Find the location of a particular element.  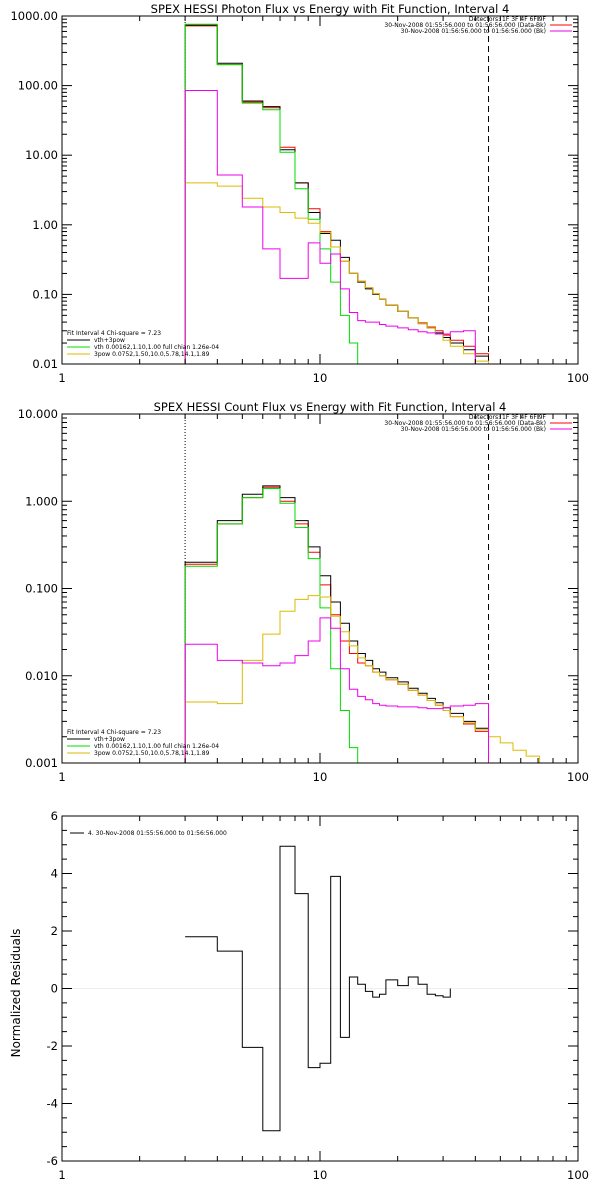

photon-series-background is located at coordinates (330, 227).